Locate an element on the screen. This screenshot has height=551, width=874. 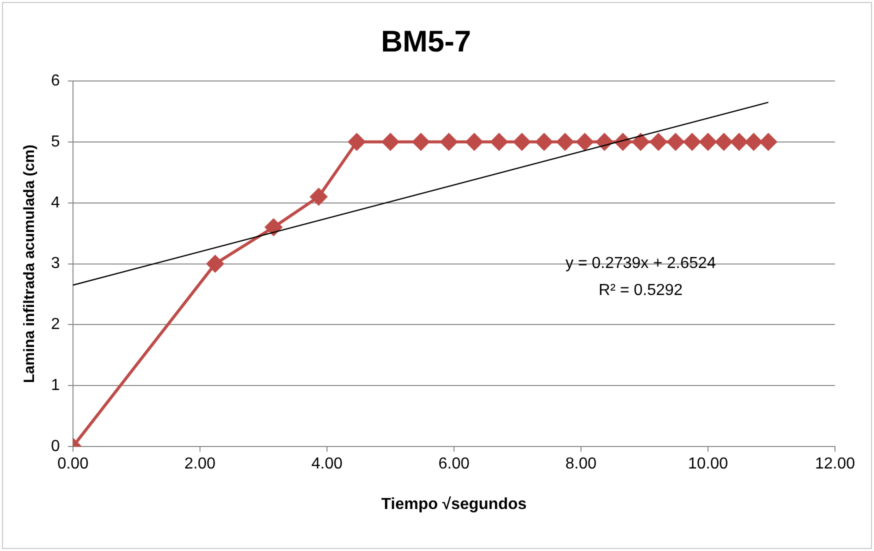
y-tick-label: 0 is located at coordinates (55, 447).